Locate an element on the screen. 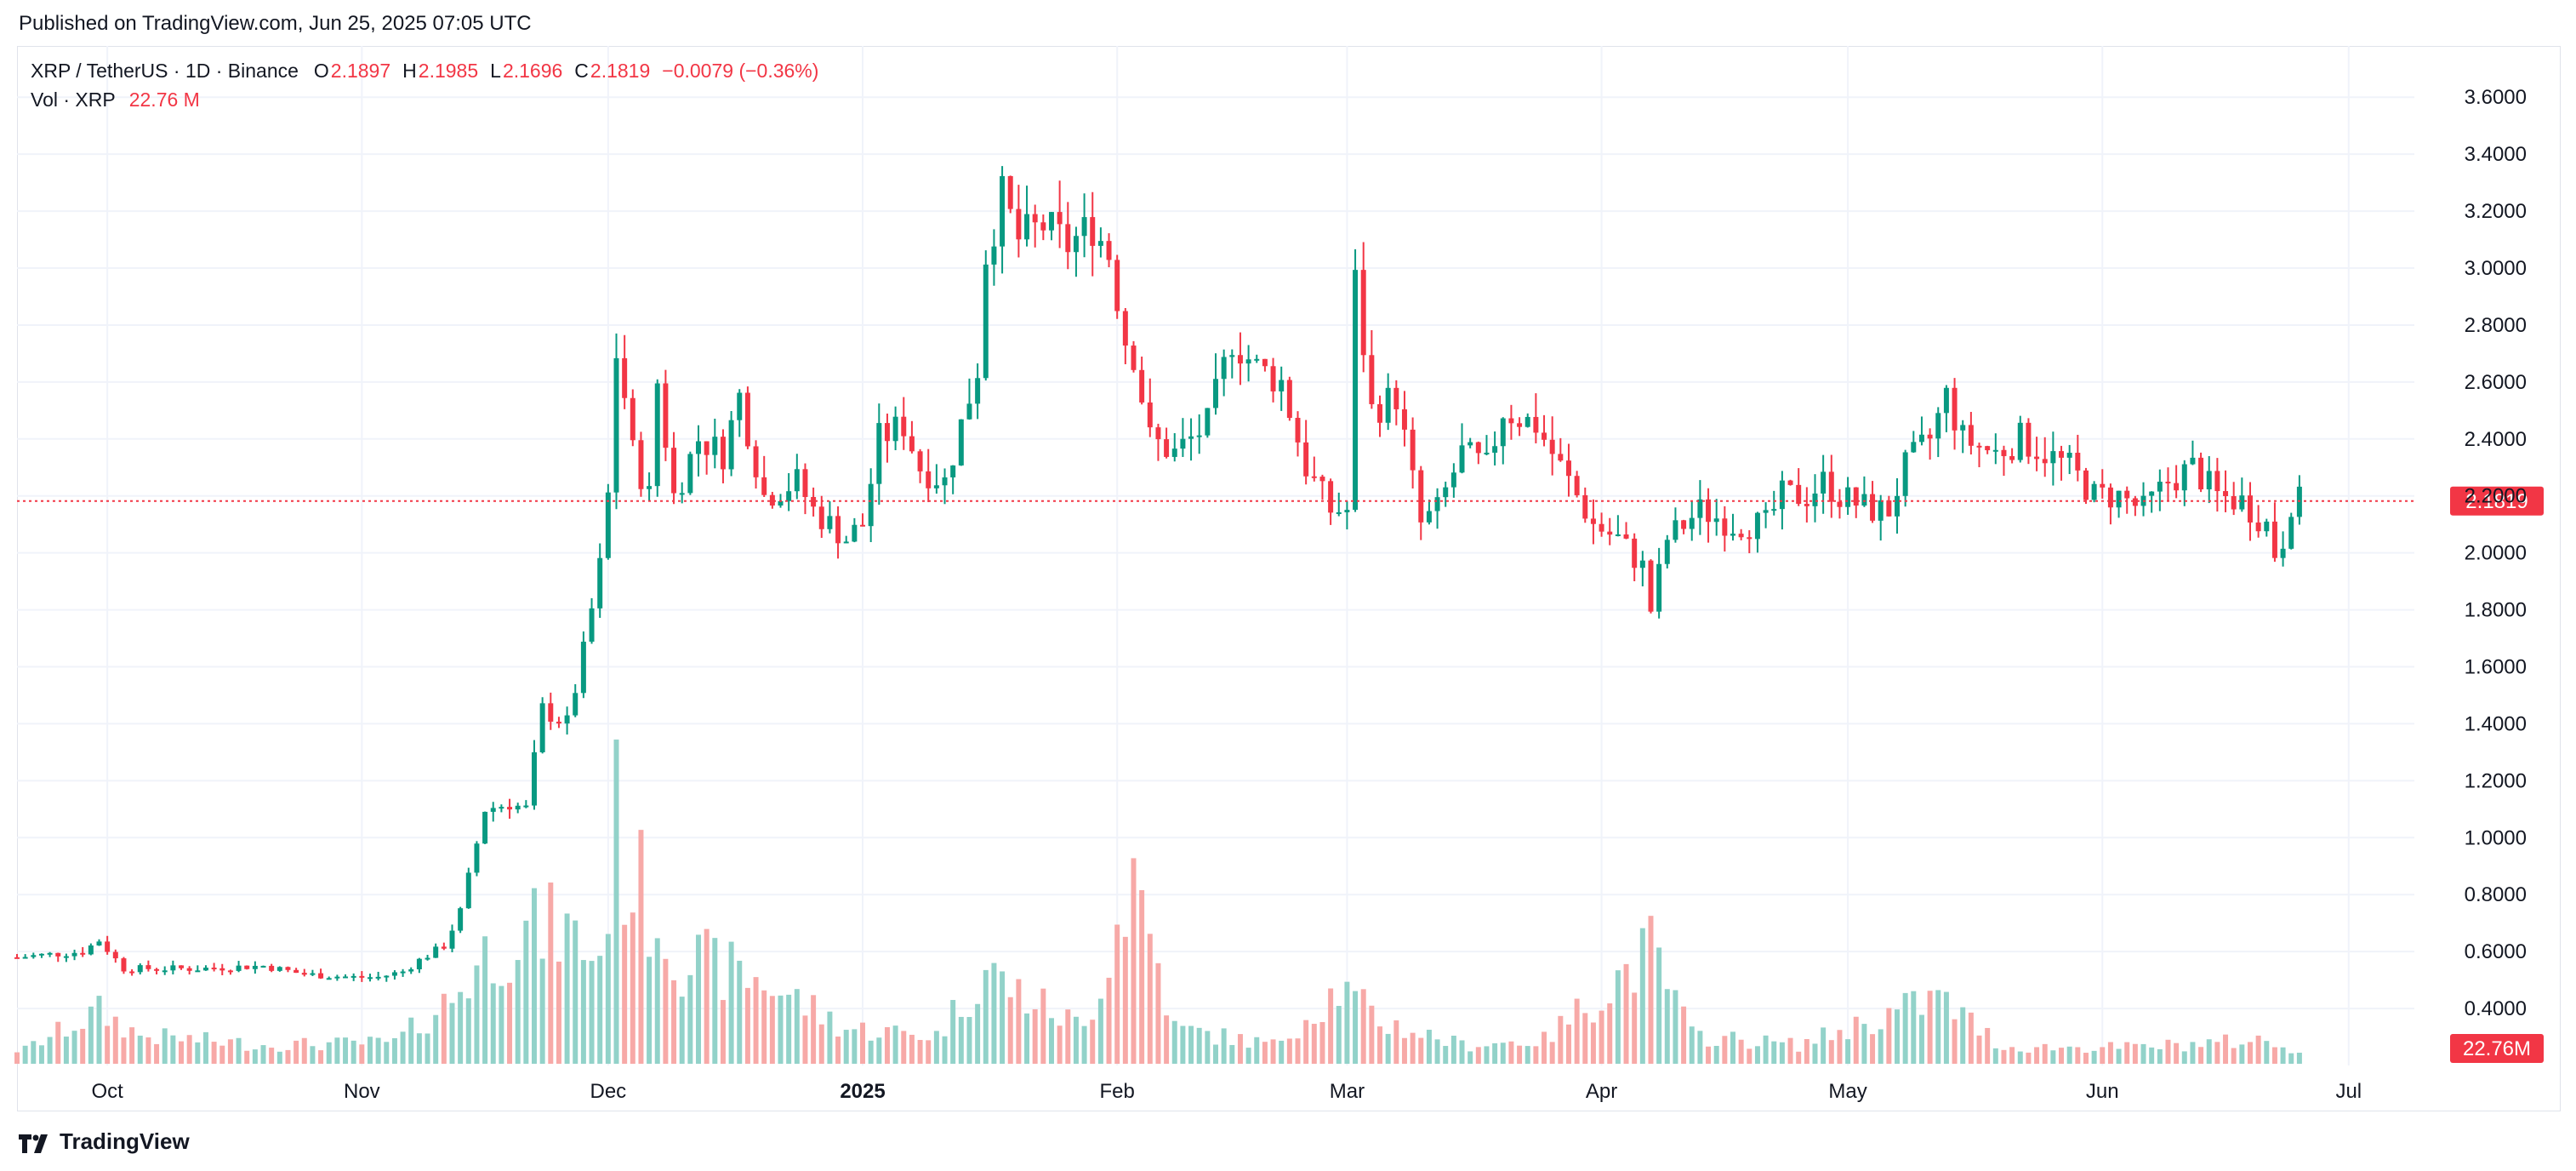  time-tick-label: 2025 is located at coordinates (862, 1091).